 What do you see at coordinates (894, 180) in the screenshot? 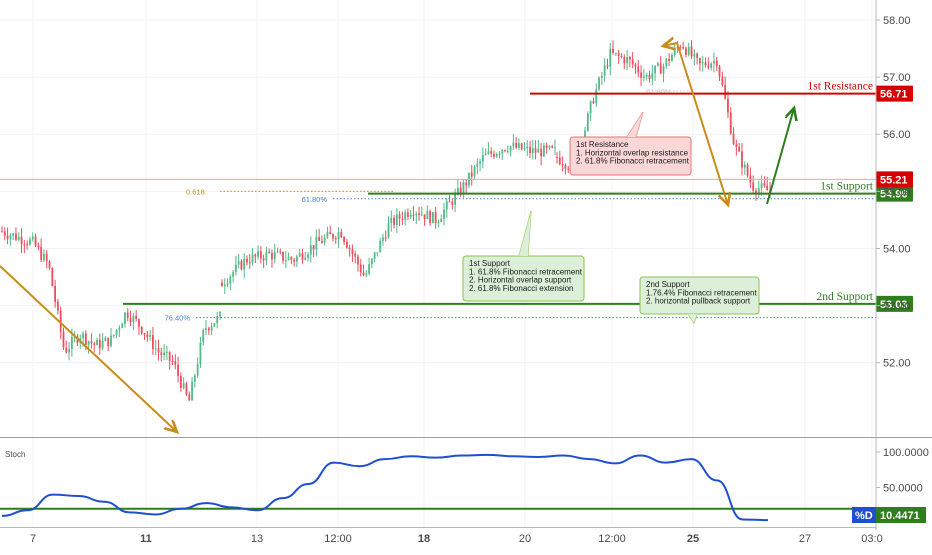
I see `current-price-text: 55.21` at bounding box center [894, 180].